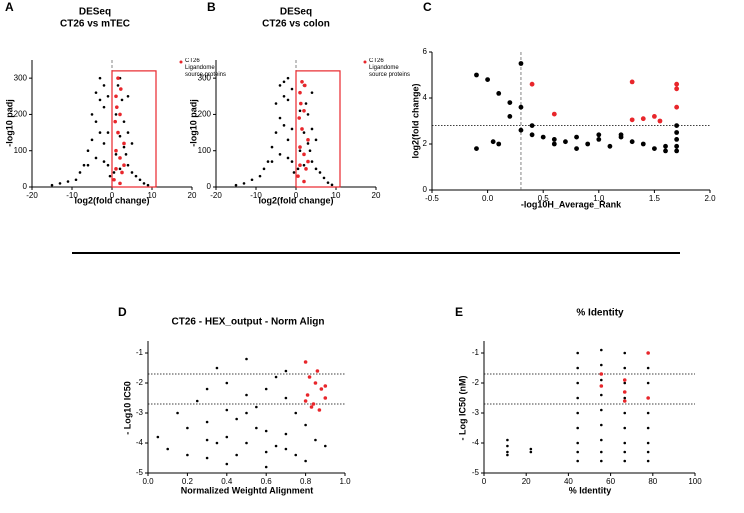 The image size is (744, 513). Describe the element at coordinates (462, 408) in the screenshot. I see `y-axis-label: - Log IC50 (nM)` at that location.